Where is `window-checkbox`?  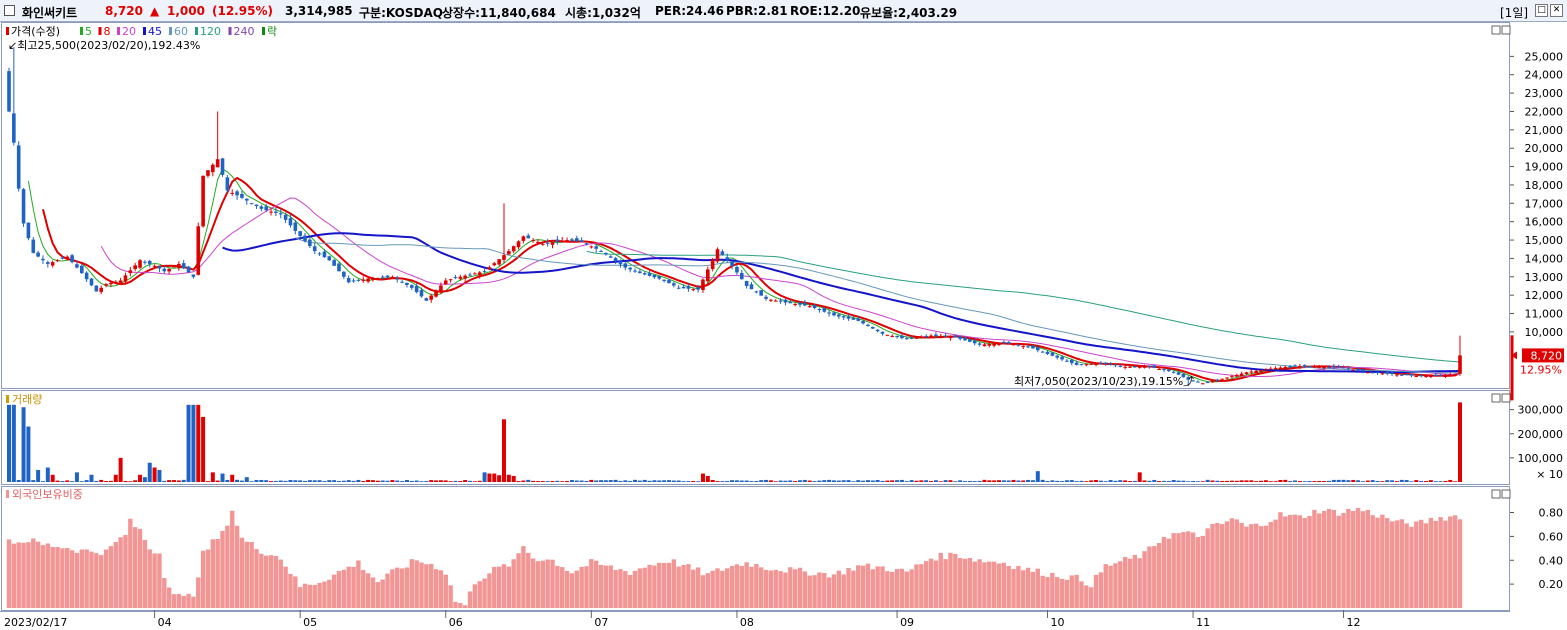 window-checkbox is located at coordinates (9, 10).